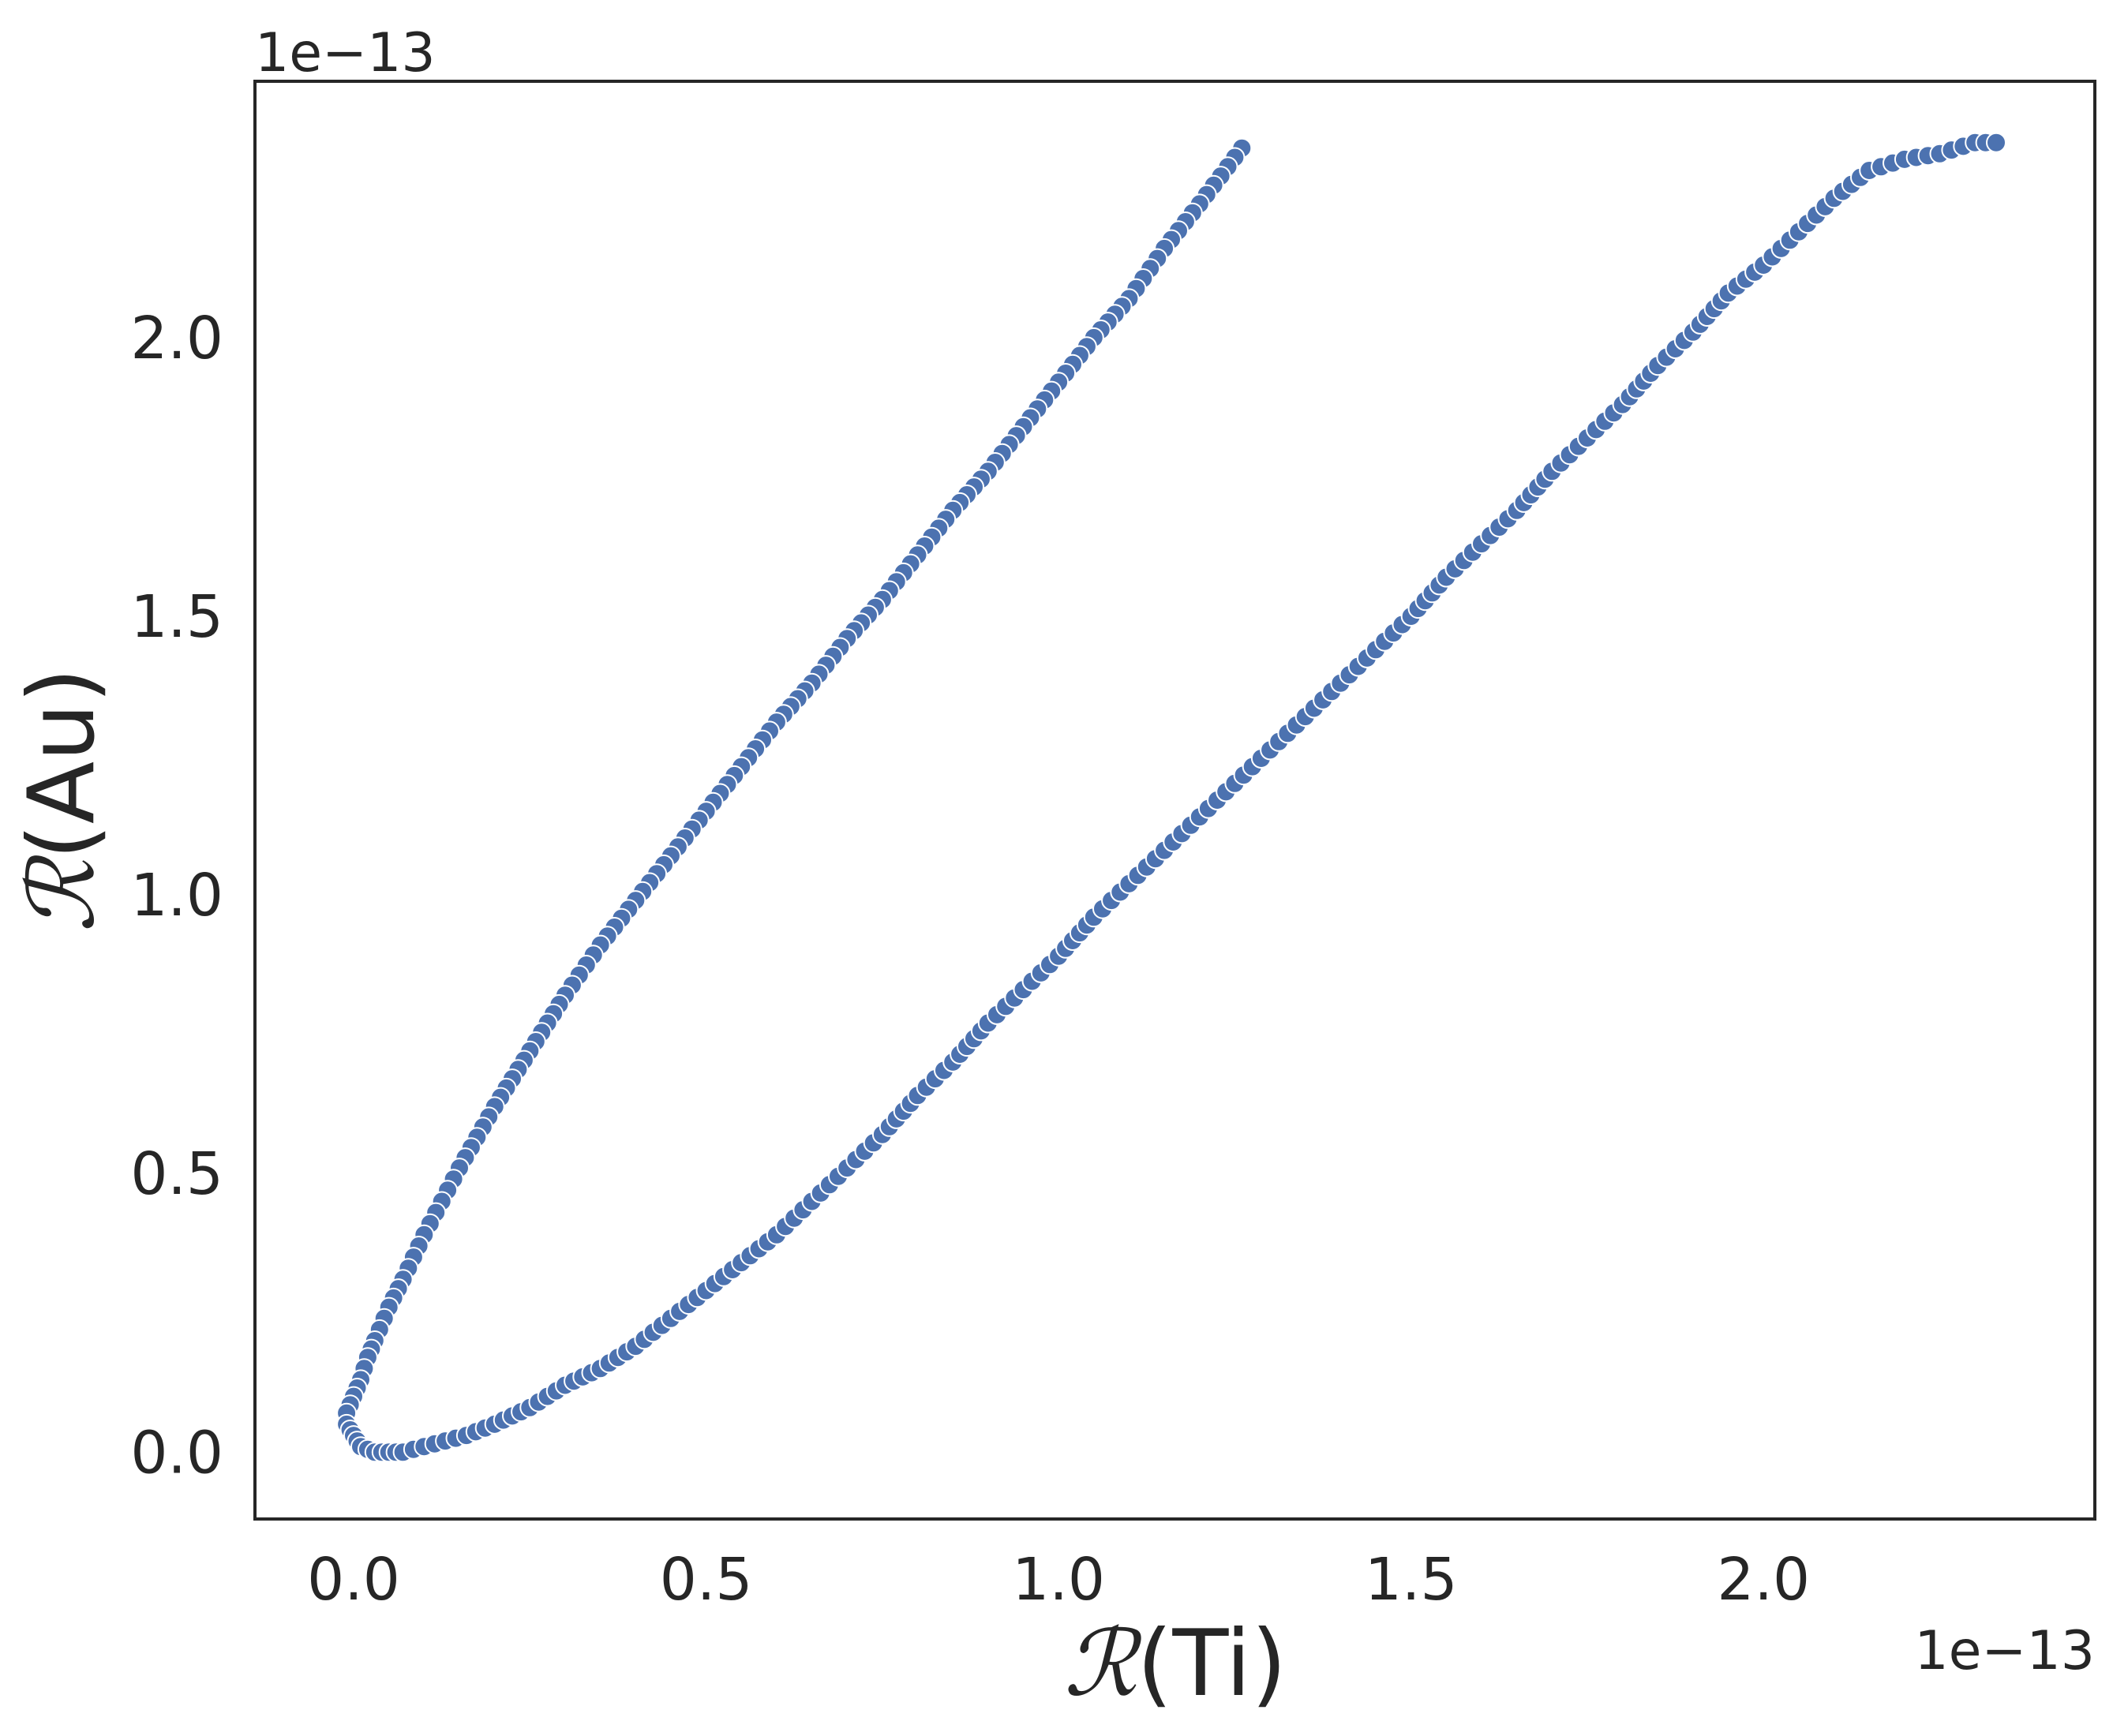 The width and height of the screenshot is (2113, 1736). Describe the element at coordinates (706, 1580) in the screenshot. I see `x-tick-label: 0.5` at that location.